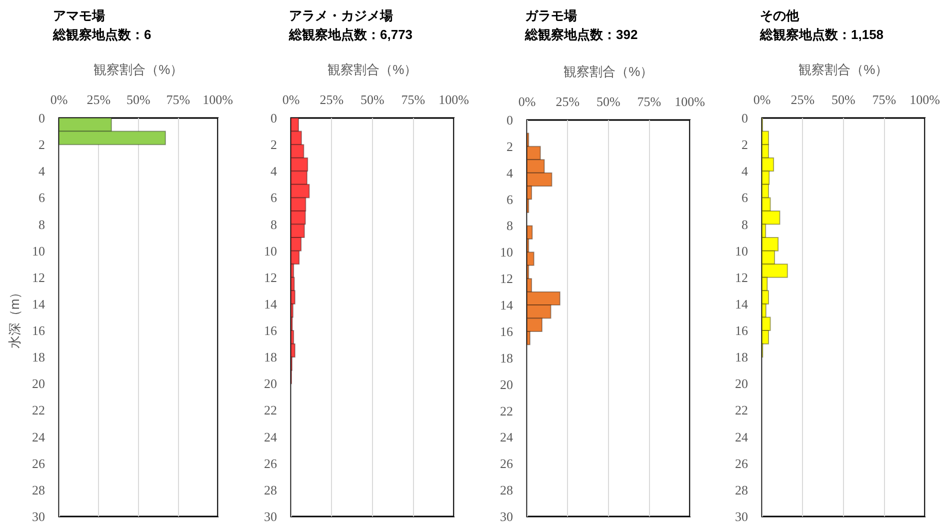  I want to click on chart-subtitle: 総観察地点数：6, so click(102, 34).